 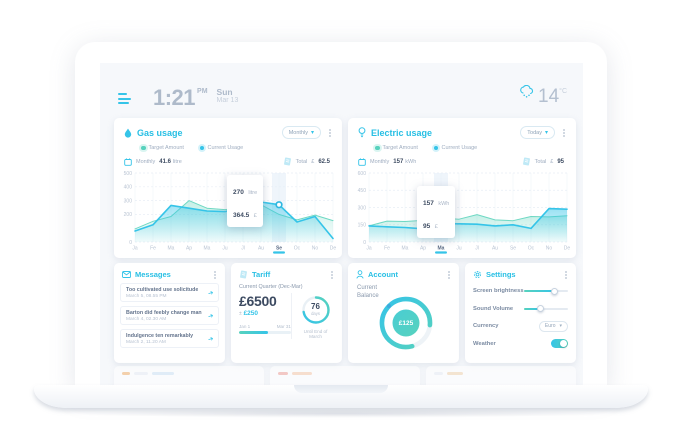 I want to click on days-remaining-ring: 76 days, so click(x=316, y=310).